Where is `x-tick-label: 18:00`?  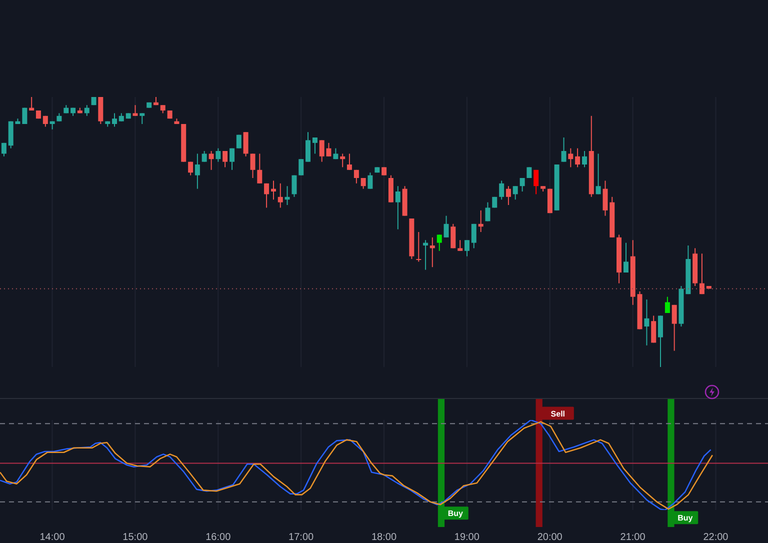
x-tick-label: 18:00 is located at coordinates (384, 537).